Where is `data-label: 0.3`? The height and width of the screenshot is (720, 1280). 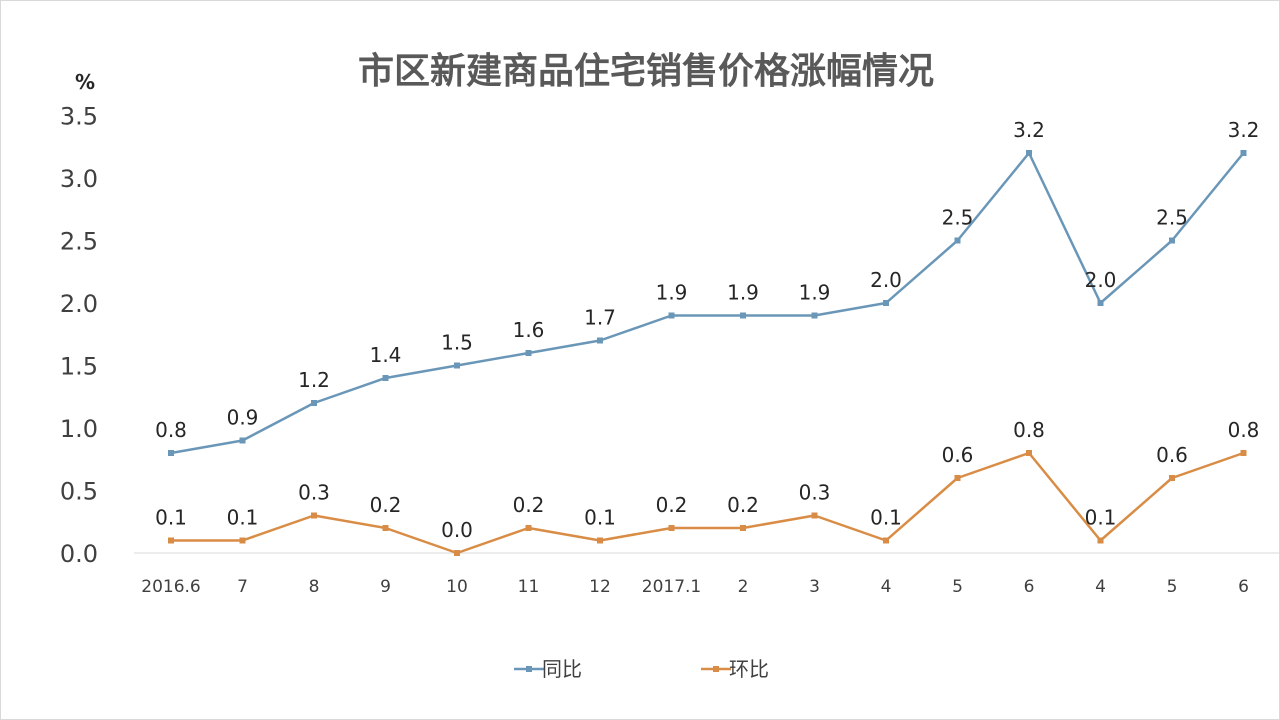
data-label: 0.3 is located at coordinates (314, 493).